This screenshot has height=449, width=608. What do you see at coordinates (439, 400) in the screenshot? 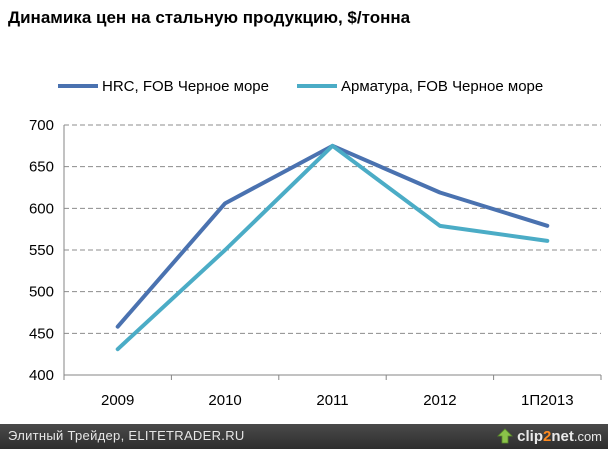
I see `x-tick-label: 2012` at bounding box center [439, 400].